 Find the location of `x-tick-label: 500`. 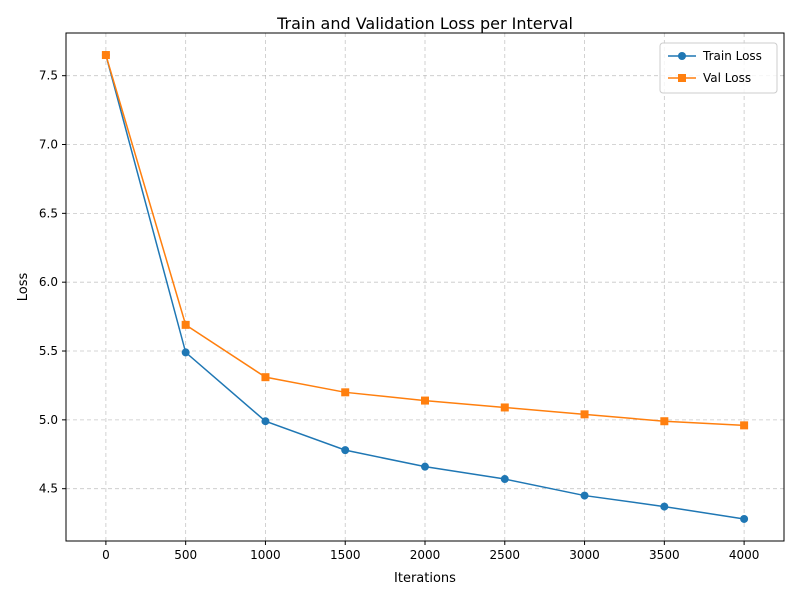

x-tick-label: 500 is located at coordinates (185, 555).